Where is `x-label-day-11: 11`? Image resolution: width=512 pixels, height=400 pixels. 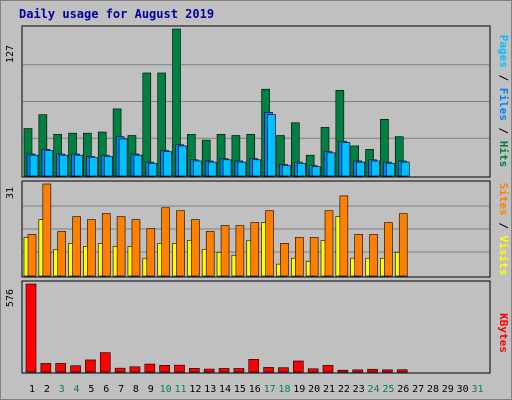
x-label-day-11: 11 is located at coordinates (180, 389).